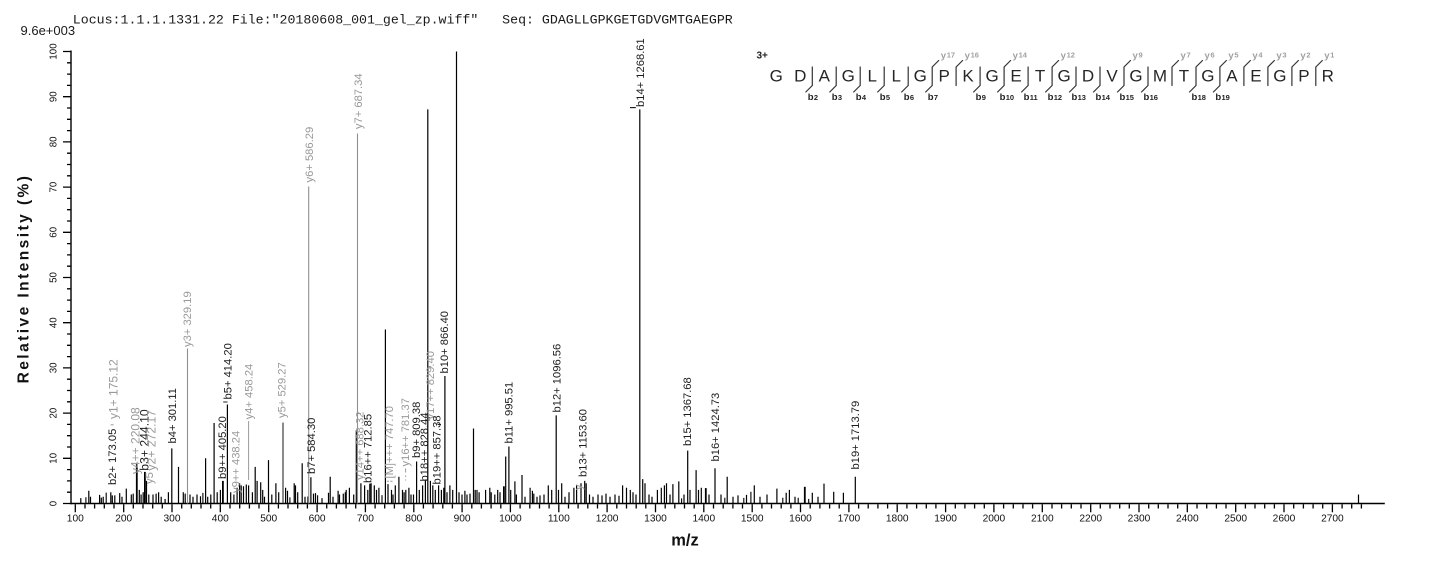 The height and width of the screenshot is (562, 1436). I want to click on svg-text: y4+ 458.24, so click(249, 392).